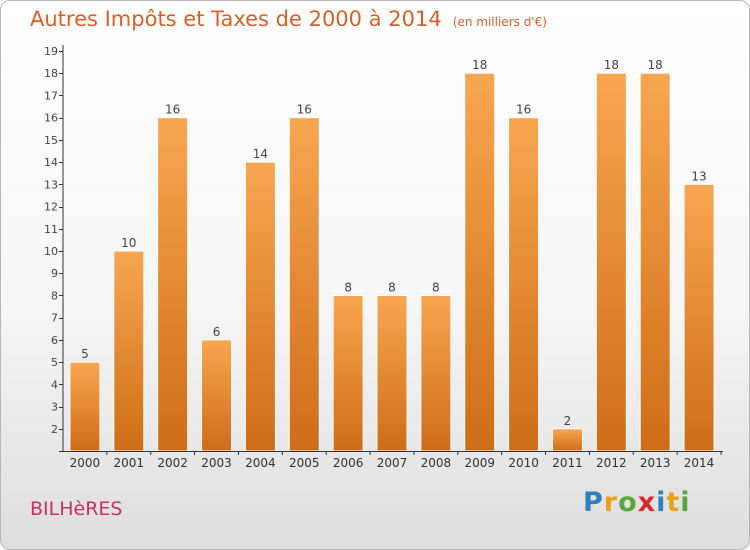 Image resolution: width=750 pixels, height=550 pixels. Describe the element at coordinates (304, 463) in the screenshot. I see `x-tick-label: 2005` at that location.